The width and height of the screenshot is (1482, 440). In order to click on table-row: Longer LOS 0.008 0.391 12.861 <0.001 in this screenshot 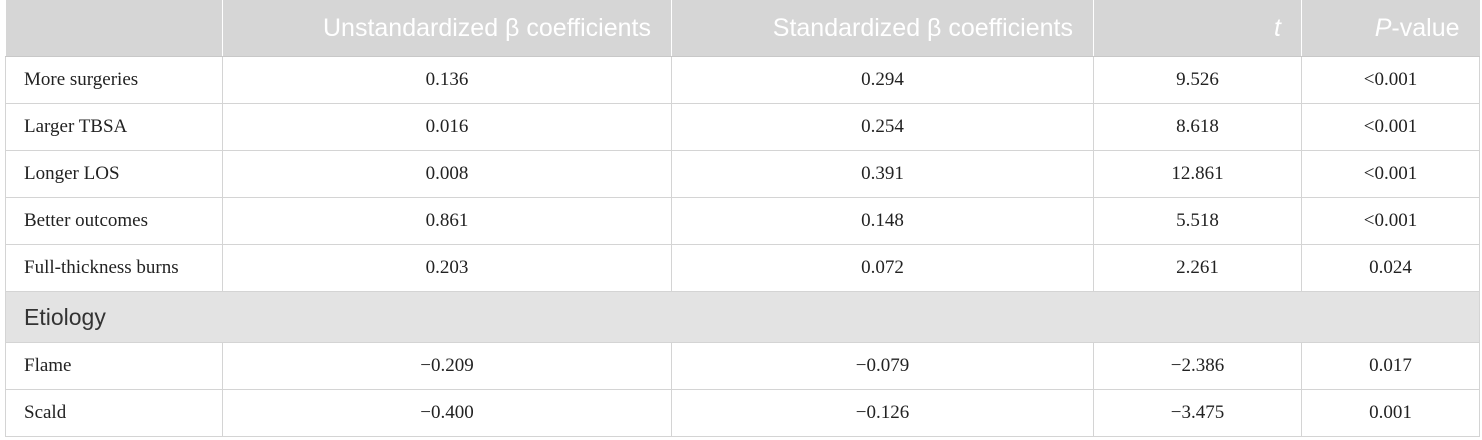, I will do `click(742, 174)`.